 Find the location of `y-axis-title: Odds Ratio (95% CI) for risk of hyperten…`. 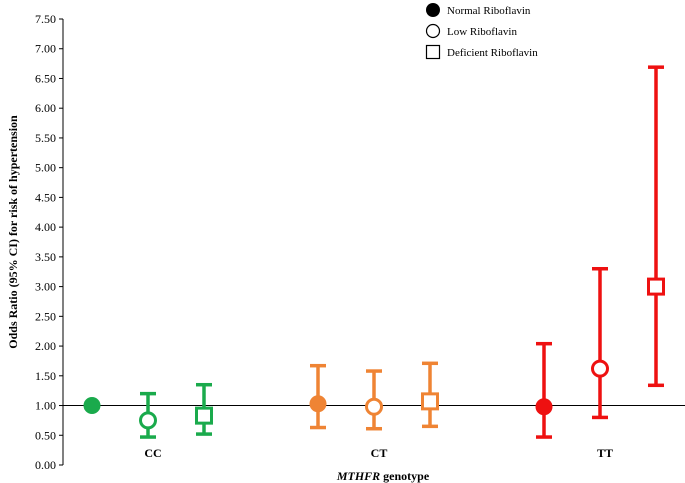

y-axis-title: Odds Ratio (95% CI) for risk of hyperten… is located at coordinates (13, 232).